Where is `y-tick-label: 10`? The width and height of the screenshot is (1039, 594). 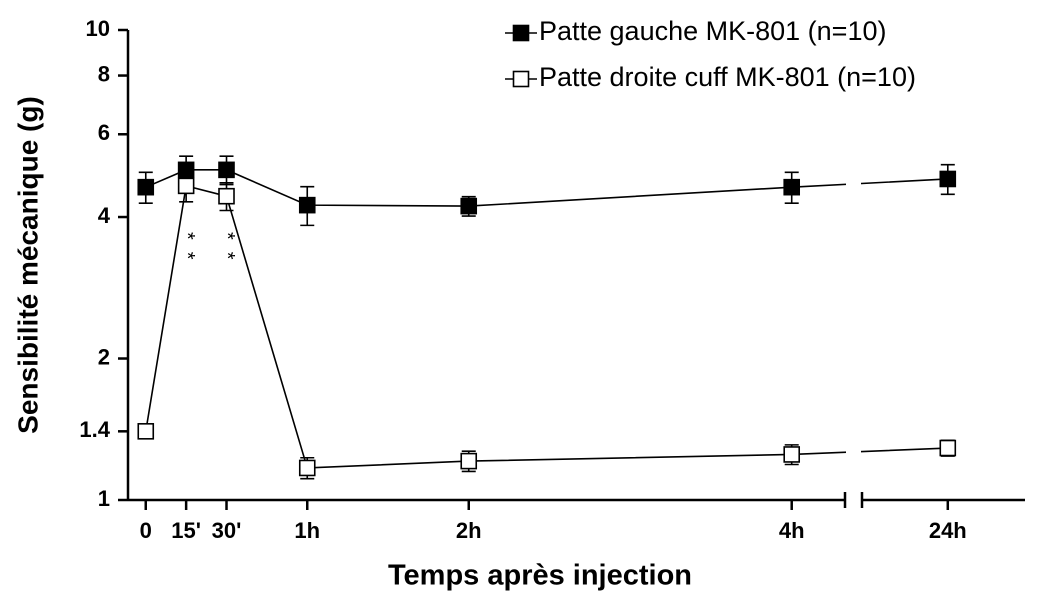
y-tick-label: 10 is located at coordinates (98, 28).